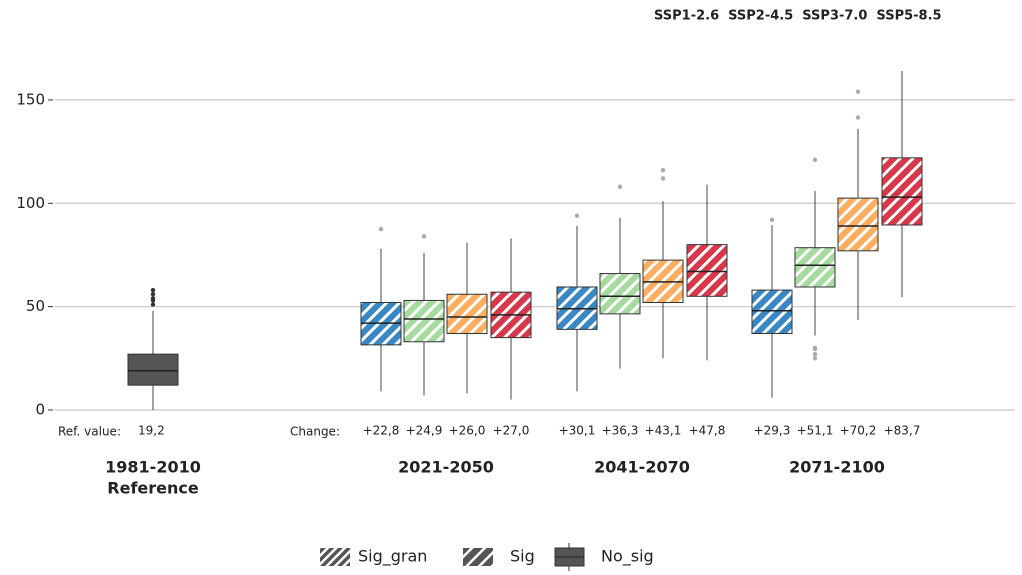 The width and height of the screenshot is (1022, 575). What do you see at coordinates (577, 431) in the screenshot?
I see `change-value: +30,1` at bounding box center [577, 431].